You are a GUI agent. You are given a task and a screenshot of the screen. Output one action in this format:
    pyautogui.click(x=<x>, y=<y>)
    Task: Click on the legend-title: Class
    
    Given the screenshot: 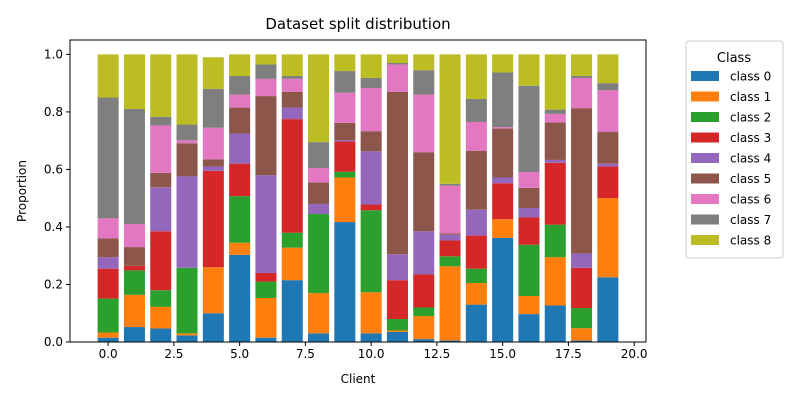 What is the action you would take?
    pyautogui.click(x=734, y=58)
    